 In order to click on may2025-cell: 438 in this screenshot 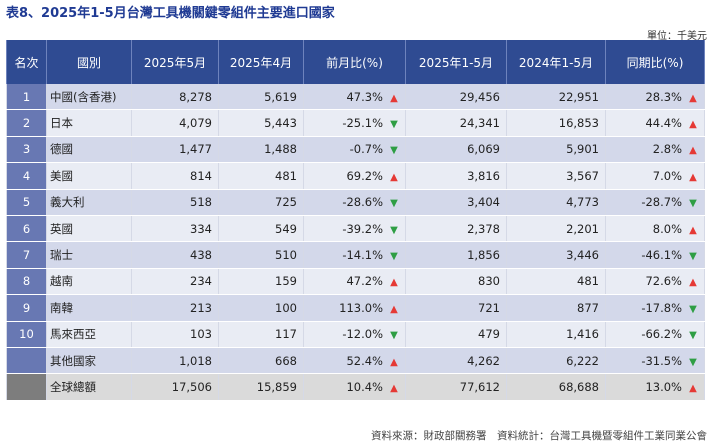, I will do `click(175, 255)`.